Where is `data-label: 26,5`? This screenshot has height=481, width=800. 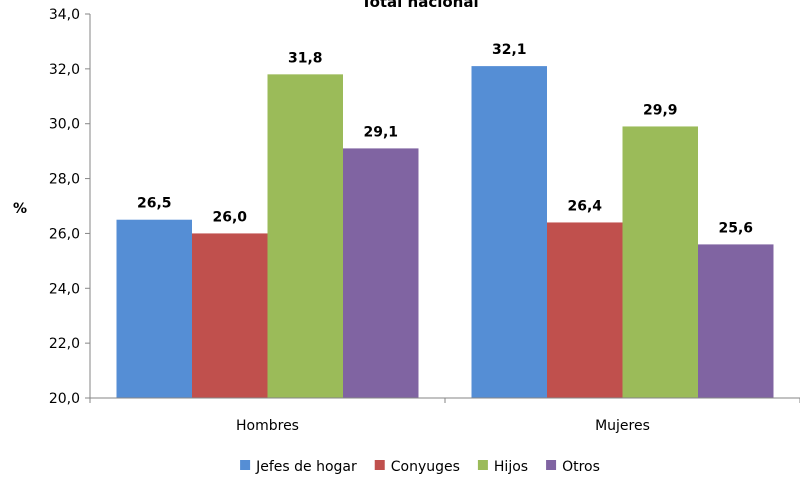 data-label: 26,5 is located at coordinates (154, 204).